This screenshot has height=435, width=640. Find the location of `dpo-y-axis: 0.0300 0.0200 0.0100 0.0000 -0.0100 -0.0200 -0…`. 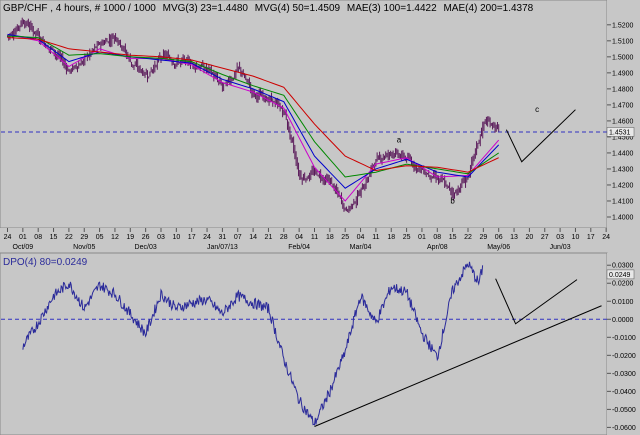

dpo-y-axis: 0.0300 0.0200 0.0100 0.0000 -0.0100 -0.0200 -0… is located at coordinates (621, 347).